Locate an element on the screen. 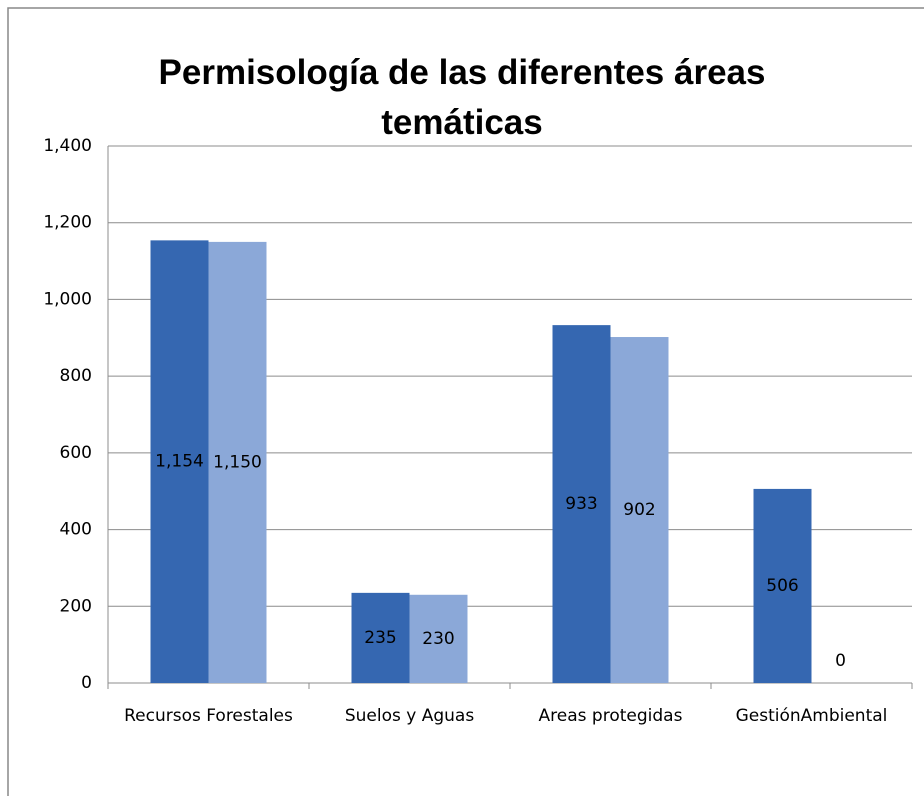 The width and height of the screenshot is (924, 796). data-label: 902 is located at coordinates (639, 510).